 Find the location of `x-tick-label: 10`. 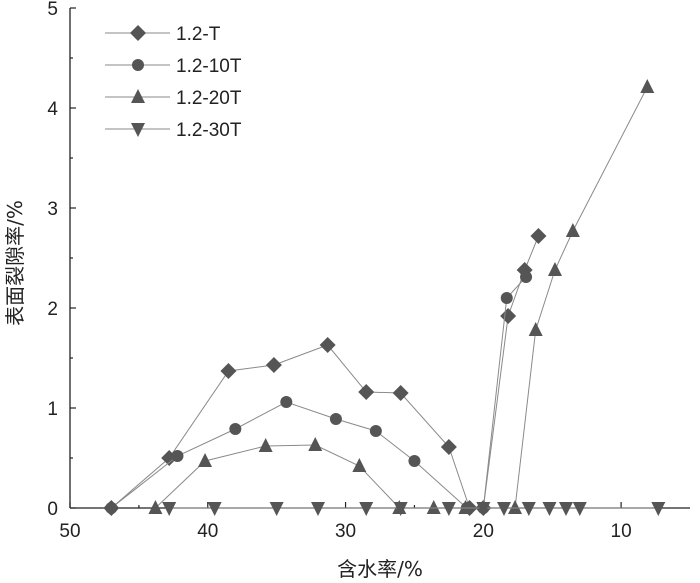

x-tick-label: 10 is located at coordinates (621, 531).